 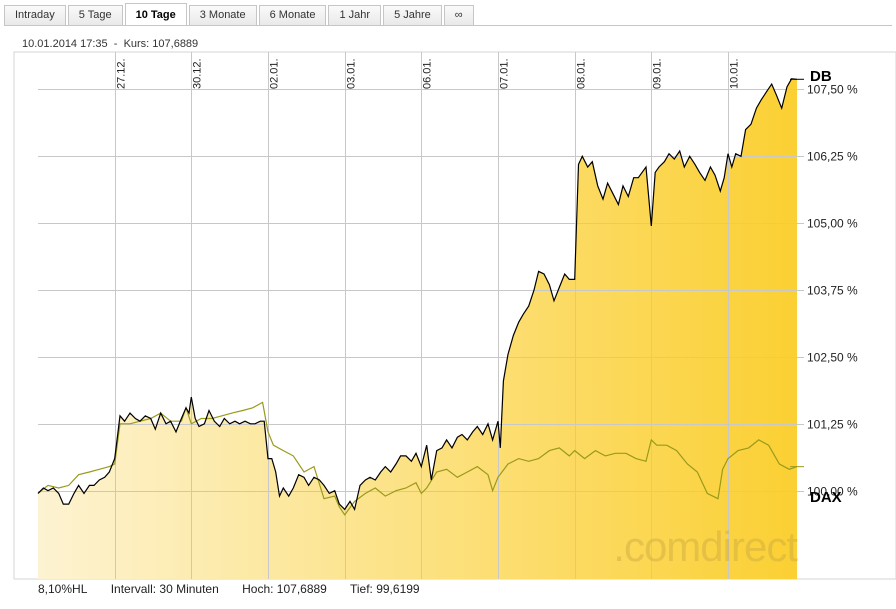 I want to click on tab-bar-underline, so click(x=448, y=25).